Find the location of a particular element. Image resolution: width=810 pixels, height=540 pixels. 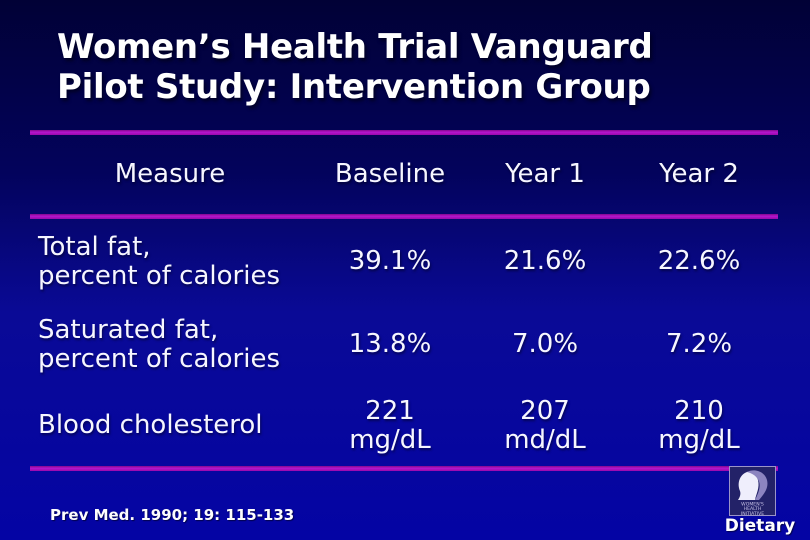

divider-rule-top is located at coordinates (404, 132).